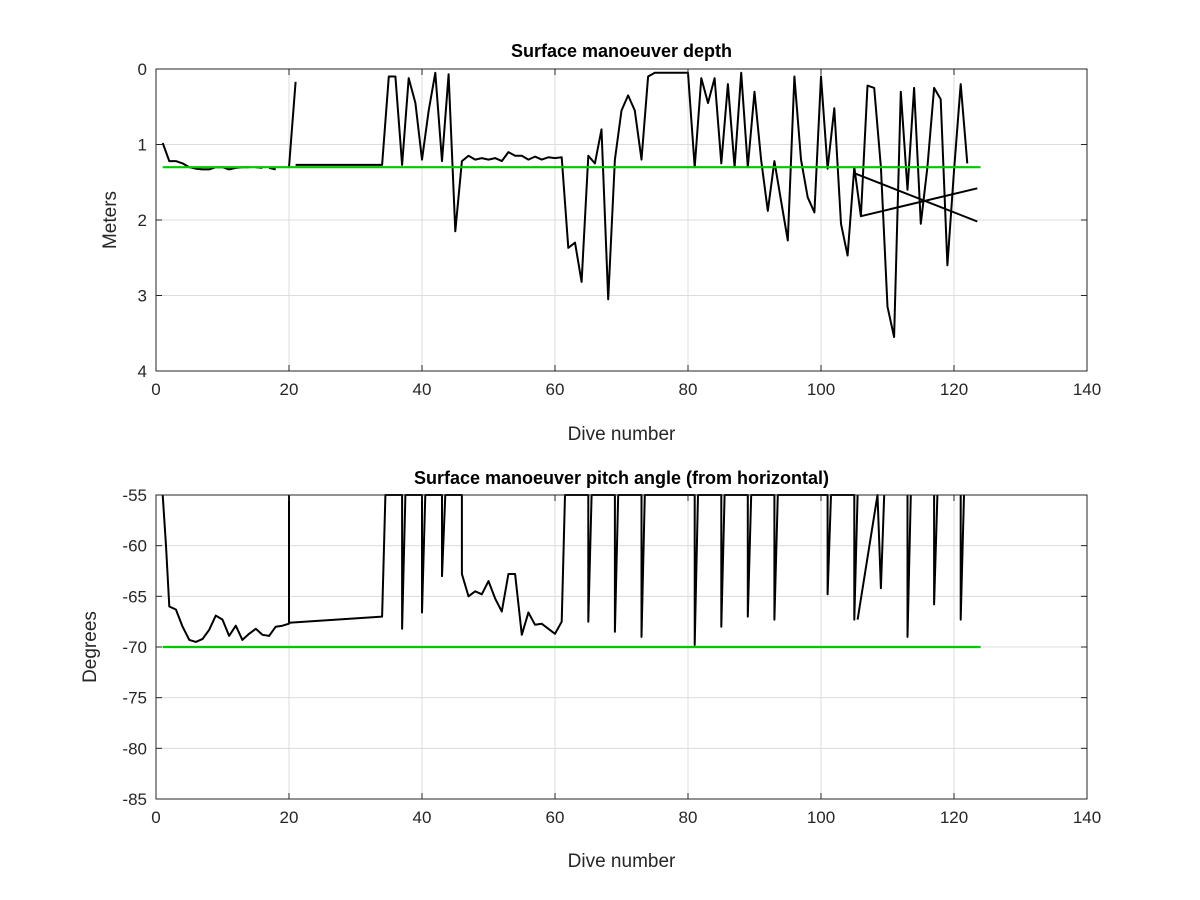  I want to click on y-tick-label: -80, so click(134, 748).